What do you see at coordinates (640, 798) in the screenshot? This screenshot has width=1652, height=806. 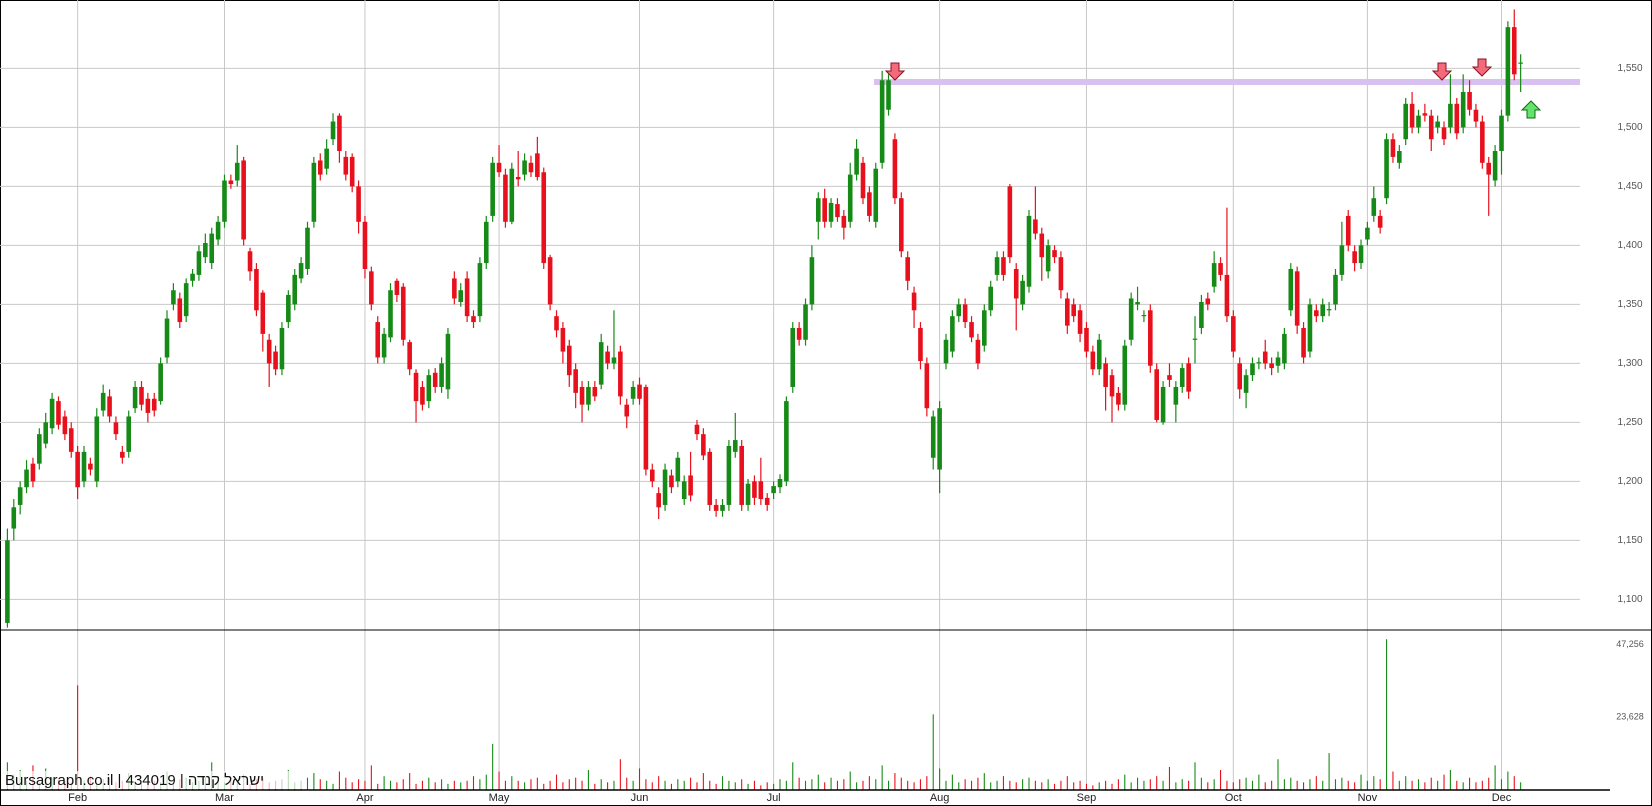 I see `x-tick-label: Jun` at bounding box center [640, 798].